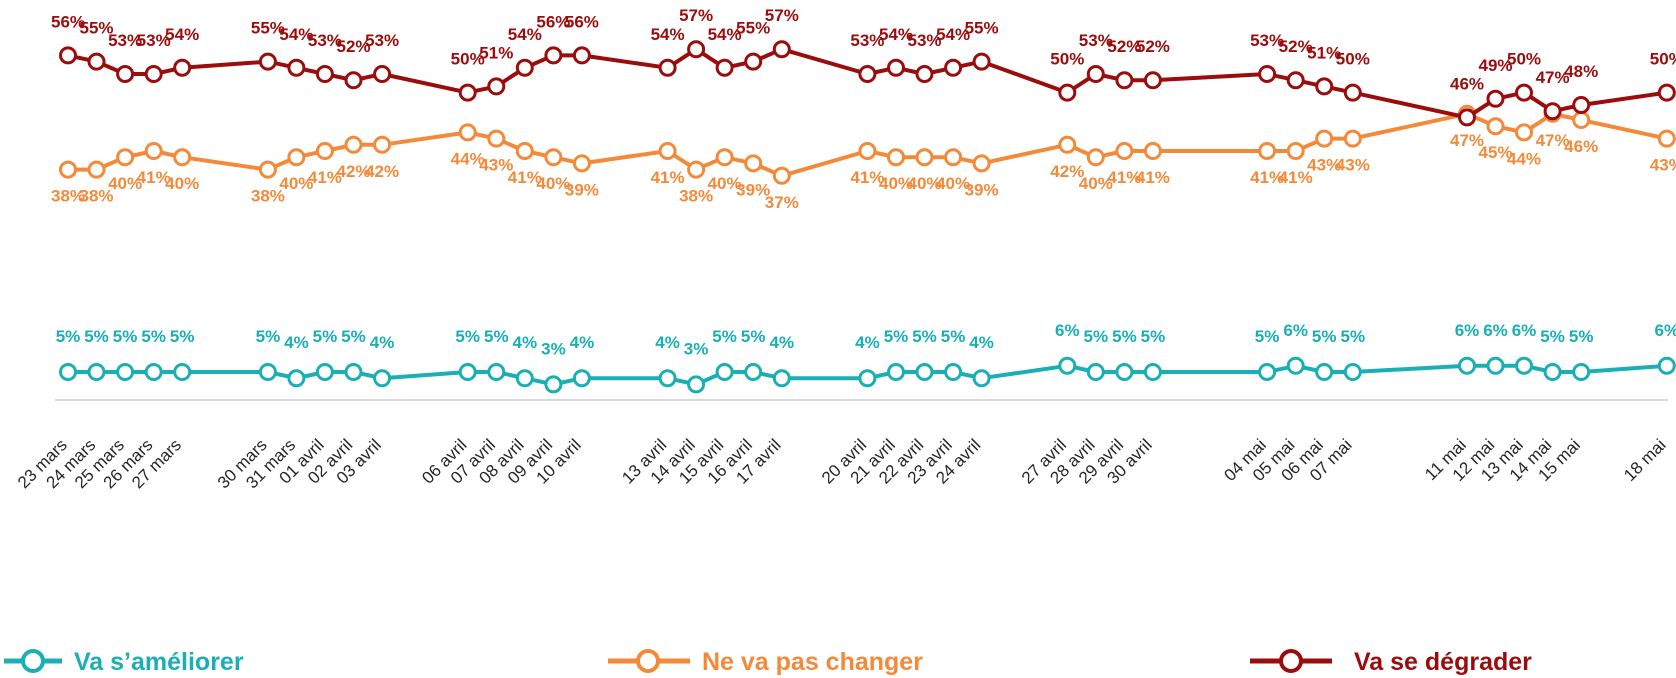  I want to click on legend-item-improve: Va s’améliorer, so click(124, 662).